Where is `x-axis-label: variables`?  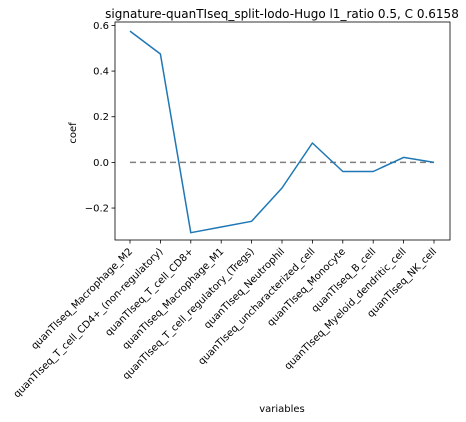
x-axis-label: variables is located at coordinates (282, 409).